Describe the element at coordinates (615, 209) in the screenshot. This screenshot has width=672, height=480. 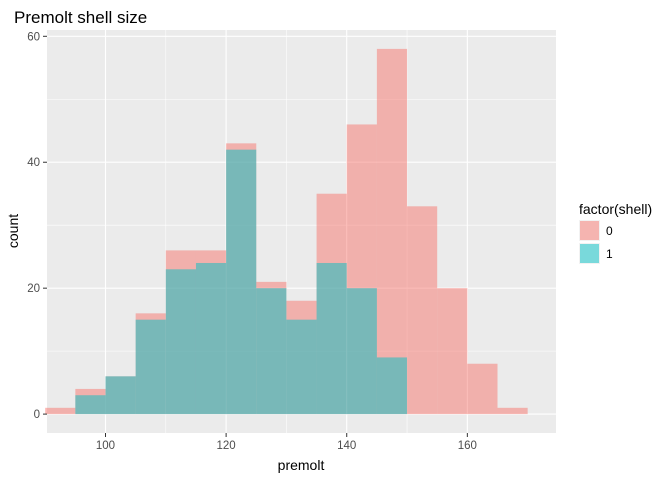
I see `legend-title: factor(shell)` at that location.